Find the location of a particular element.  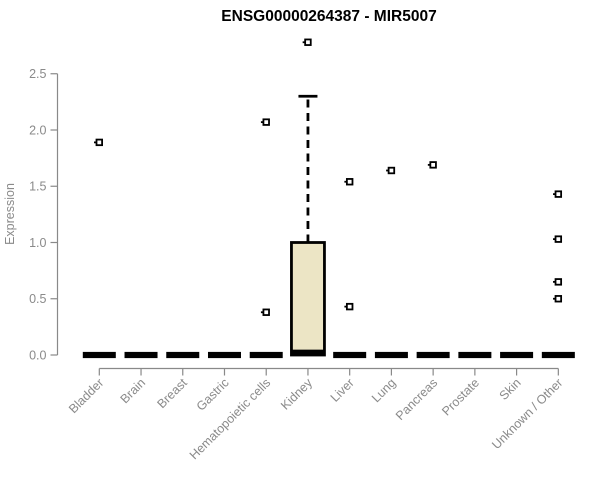

box-prostate is located at coordinates (475, 355).